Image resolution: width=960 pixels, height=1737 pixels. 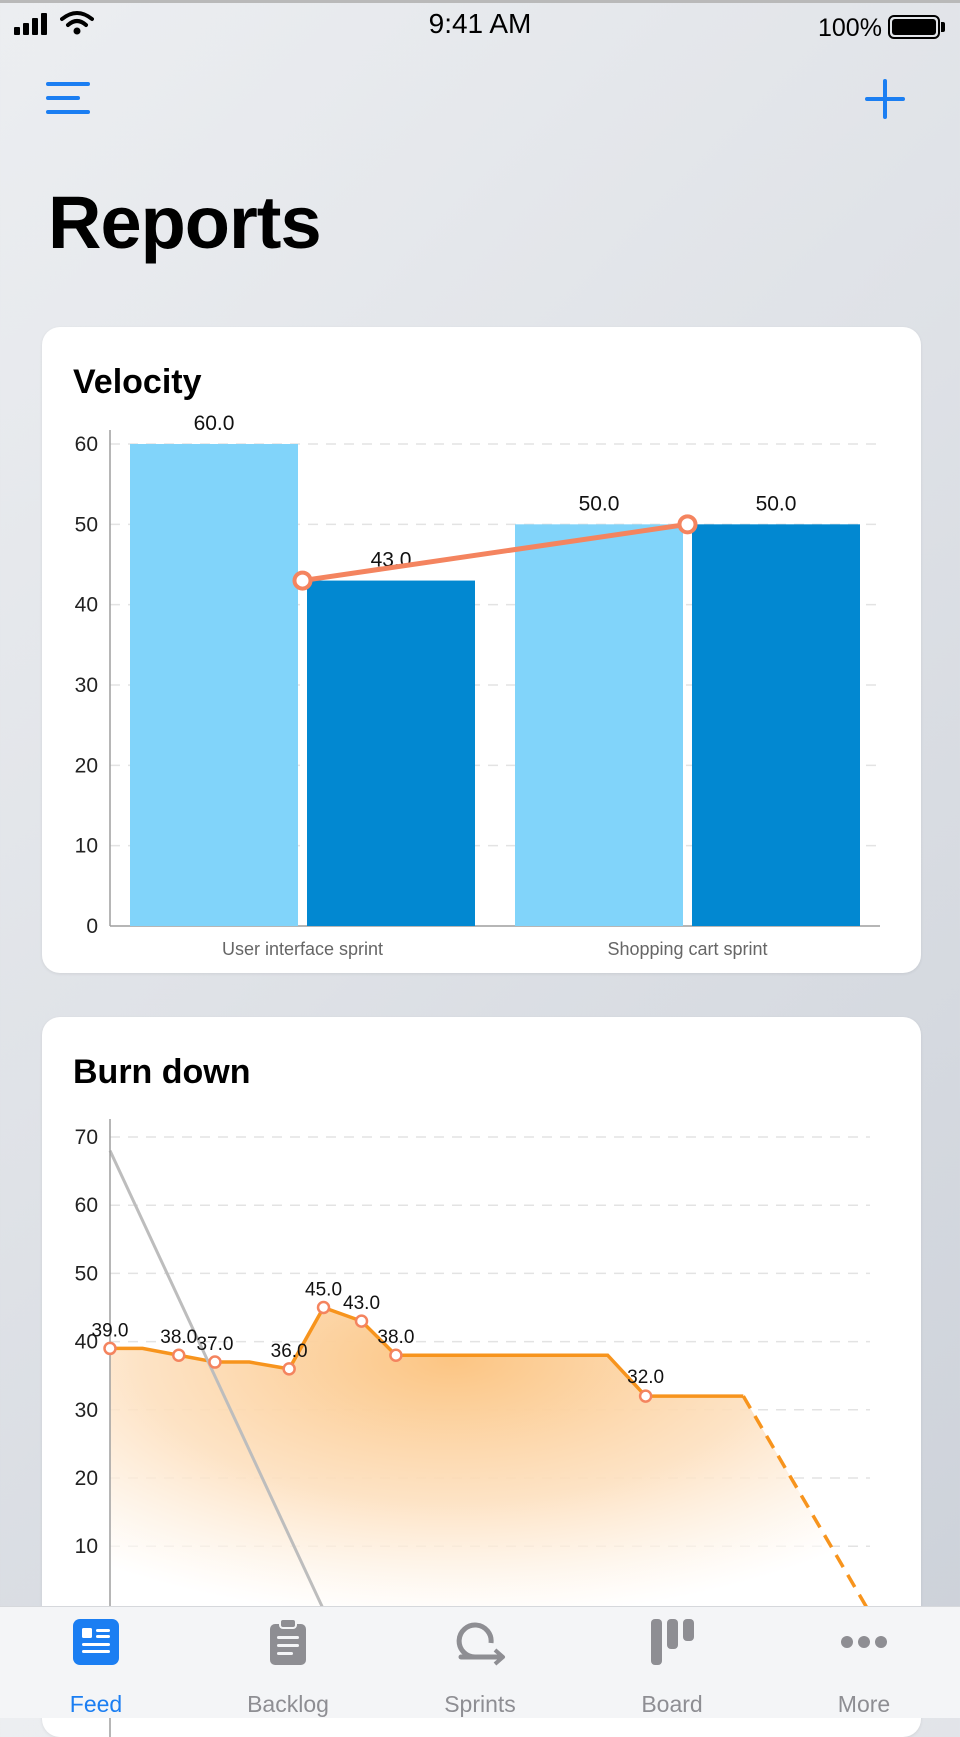 What do you see at coordinates (645, 1377) in the screenshot?
I see `point-value-label: 32.0` at bounding box center [645, 1377].